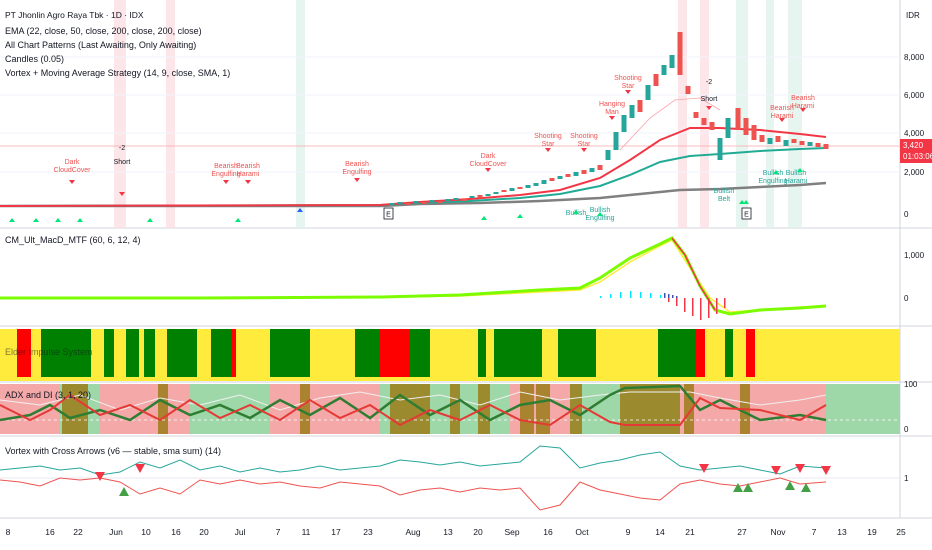 This screenshot has width=932, height=550. I want to click on earnings-marker-2: E, so click(746, 213).